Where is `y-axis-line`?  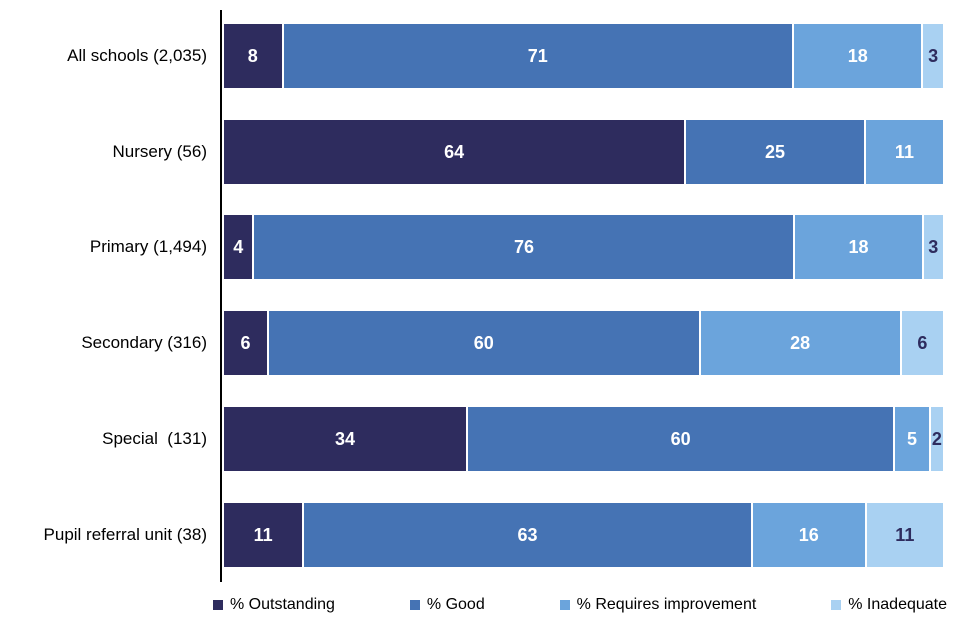 y-axis-line is located at coordinates (221, 296).